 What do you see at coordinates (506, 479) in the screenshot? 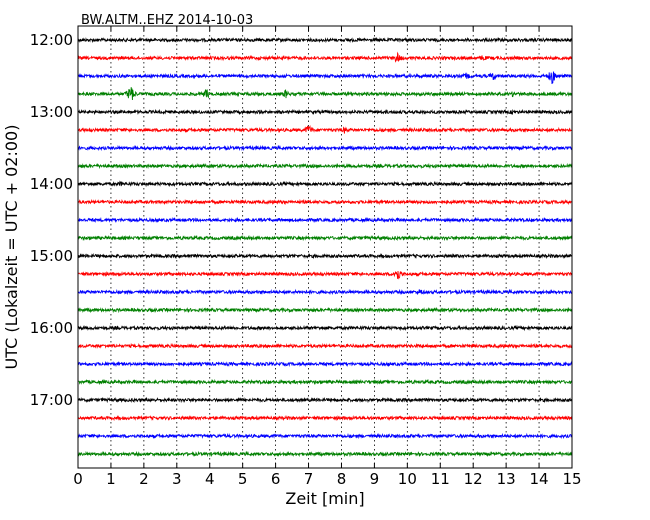
I see `x-tick-label: 13` at bounding box center [506, 479].